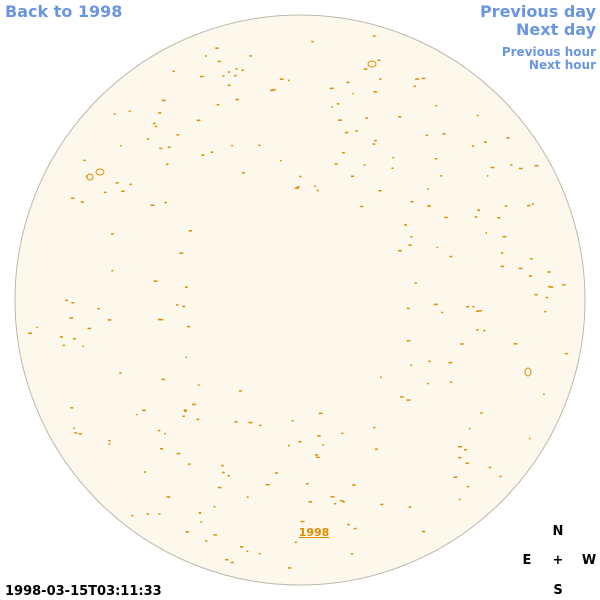 This screenshot has height=600, width=600. What do you see at coordinates (314, 532) in the screenshot?
I see `year-link: 1998` at bounding box center [314, 532].